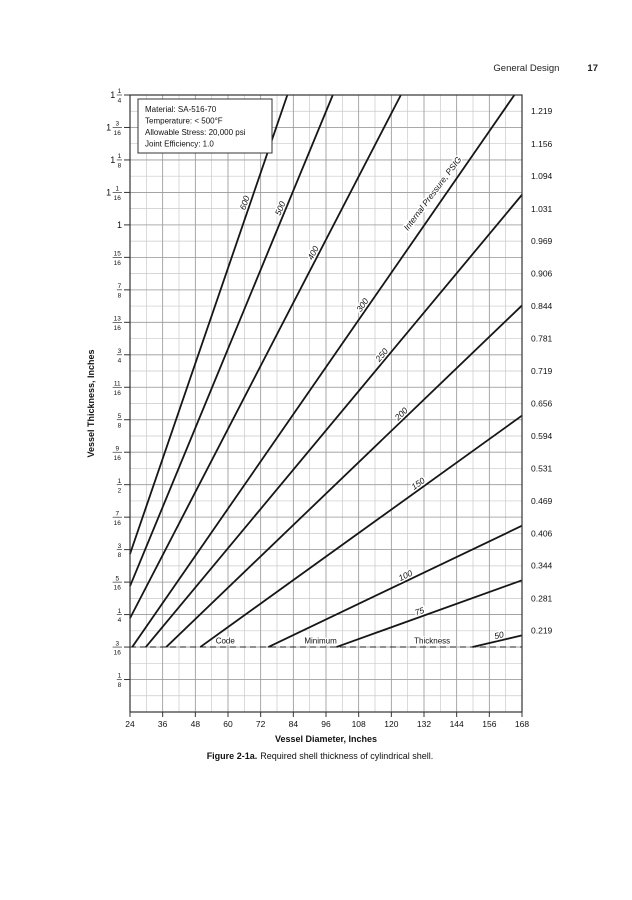 This screenshot has width=632, height=900. Describe the element at coordinates (542, 209) in the screenshot. I see `y-right-label: 1.031` at that location.